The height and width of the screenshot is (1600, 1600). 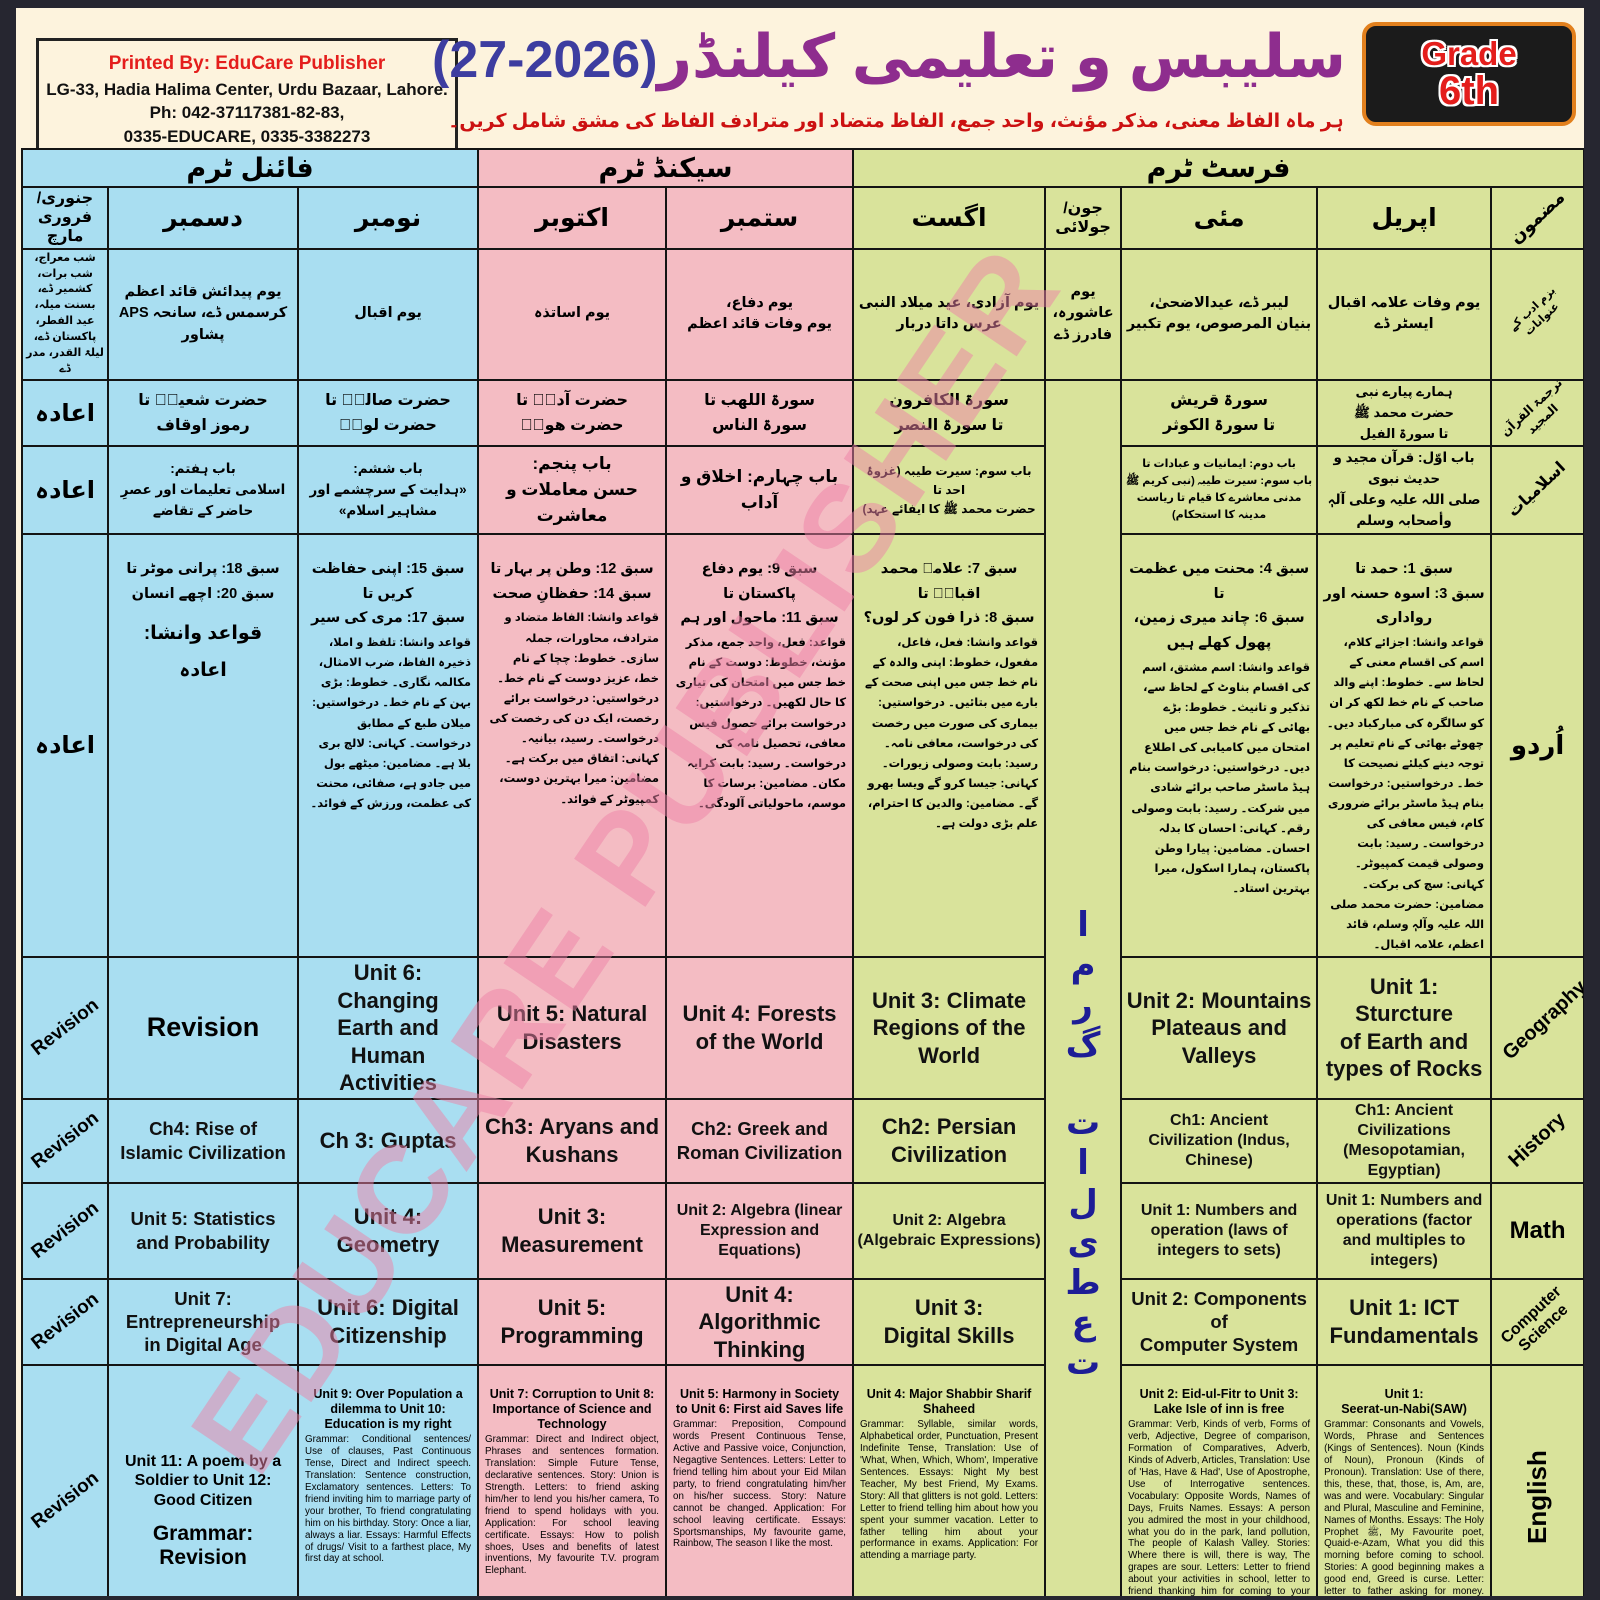 I want to click on cell-quran-may: سورۃ قریش تا سورۃ الکوثر, so click(x=1219, y=413).